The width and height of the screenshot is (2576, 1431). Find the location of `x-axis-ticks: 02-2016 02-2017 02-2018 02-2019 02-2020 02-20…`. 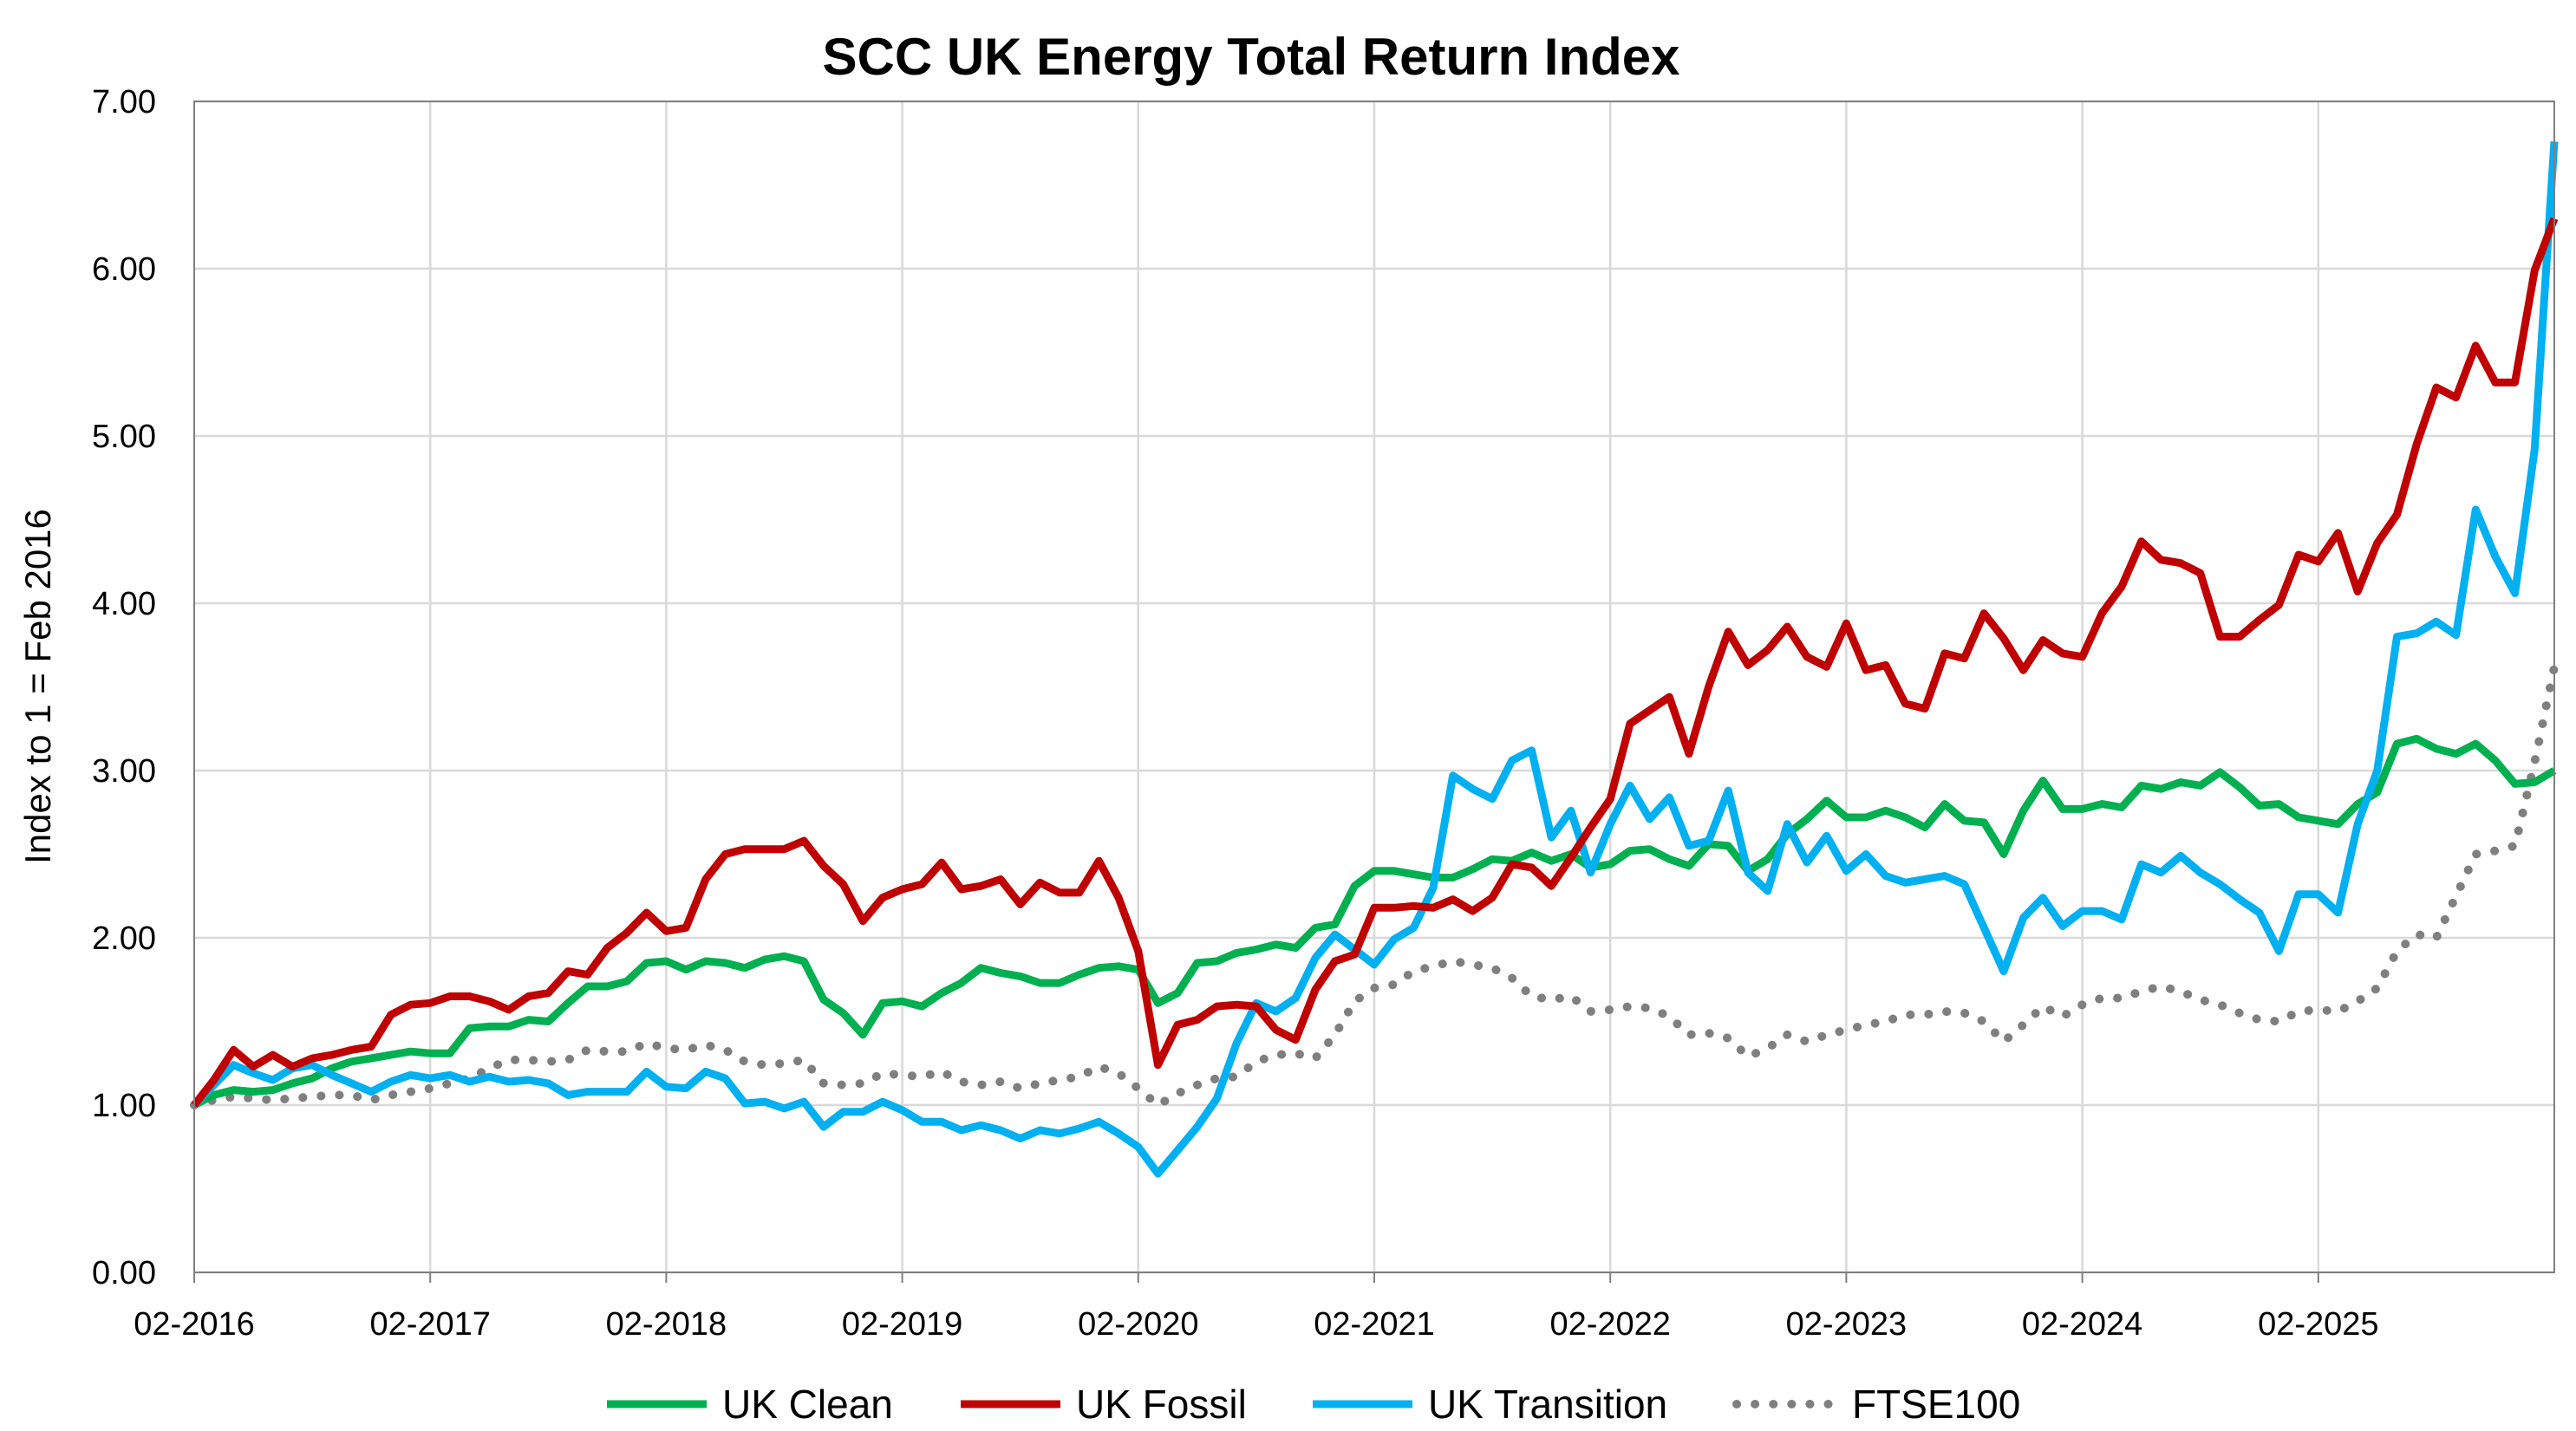

x-axis-ticks: 02-2016 02-2017 02-2018 02-2019 02-2020 02-20… is located at coordinates (1256, 1324).